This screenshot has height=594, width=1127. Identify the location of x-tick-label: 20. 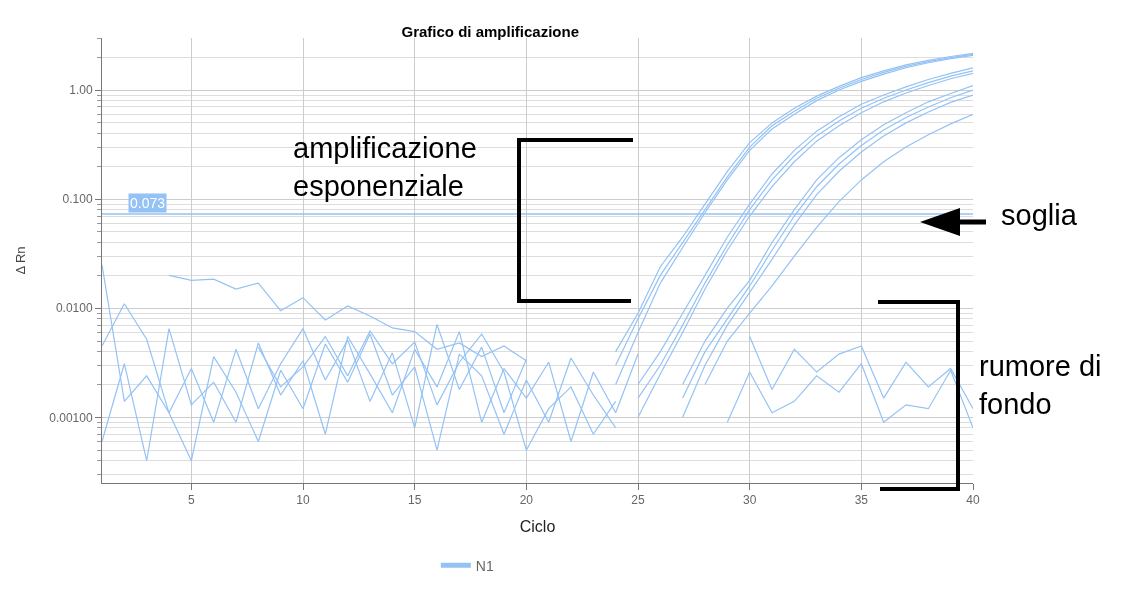
(526, 500).